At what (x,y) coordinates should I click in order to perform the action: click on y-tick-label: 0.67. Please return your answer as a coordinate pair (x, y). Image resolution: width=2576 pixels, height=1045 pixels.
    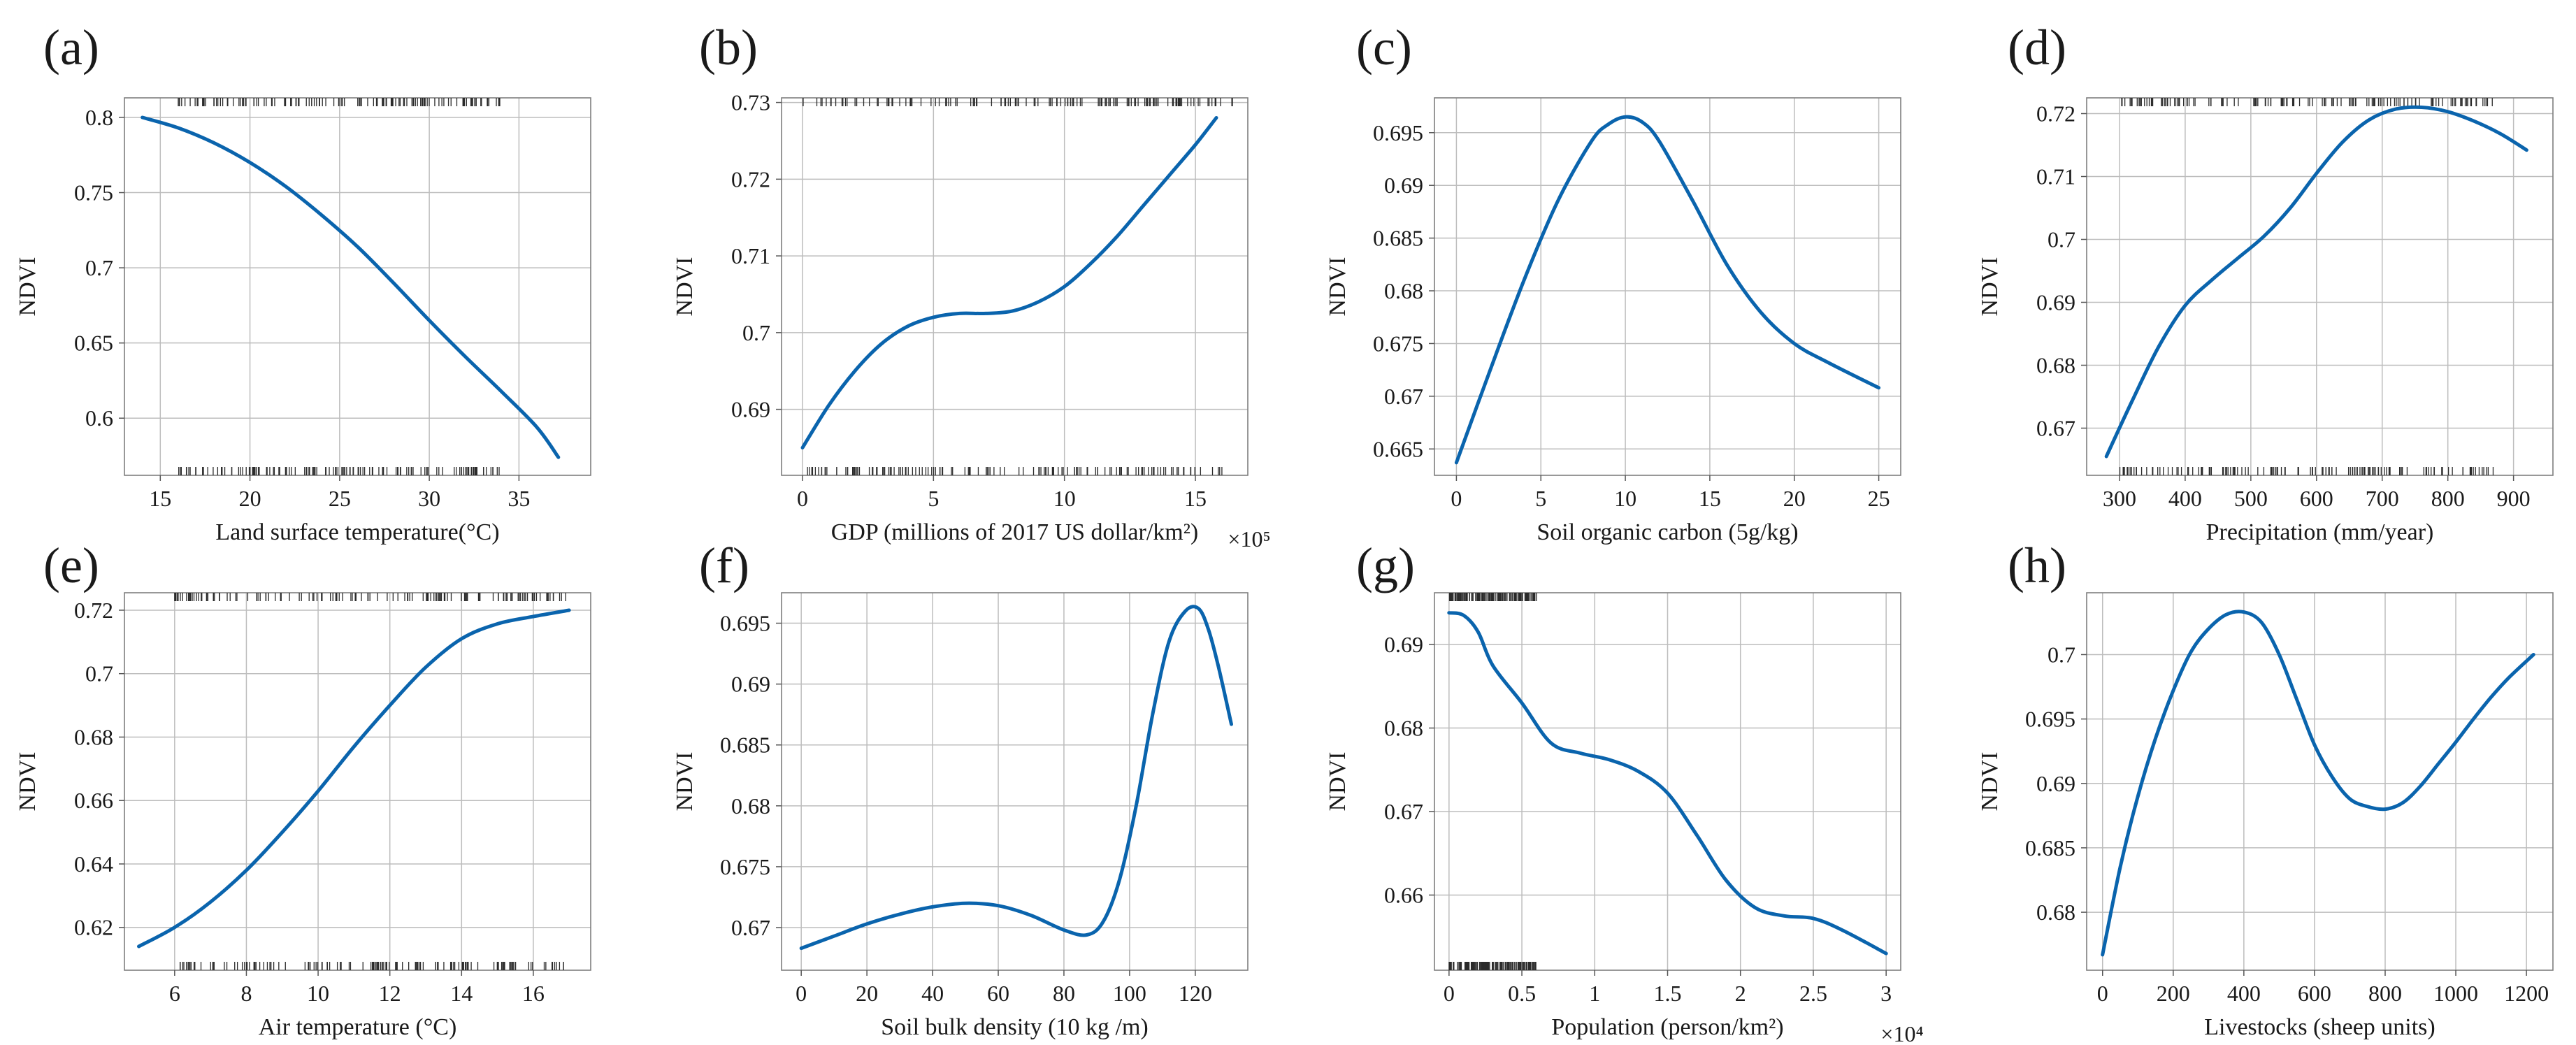
    Looking at the image, I should click on (2055, 428).